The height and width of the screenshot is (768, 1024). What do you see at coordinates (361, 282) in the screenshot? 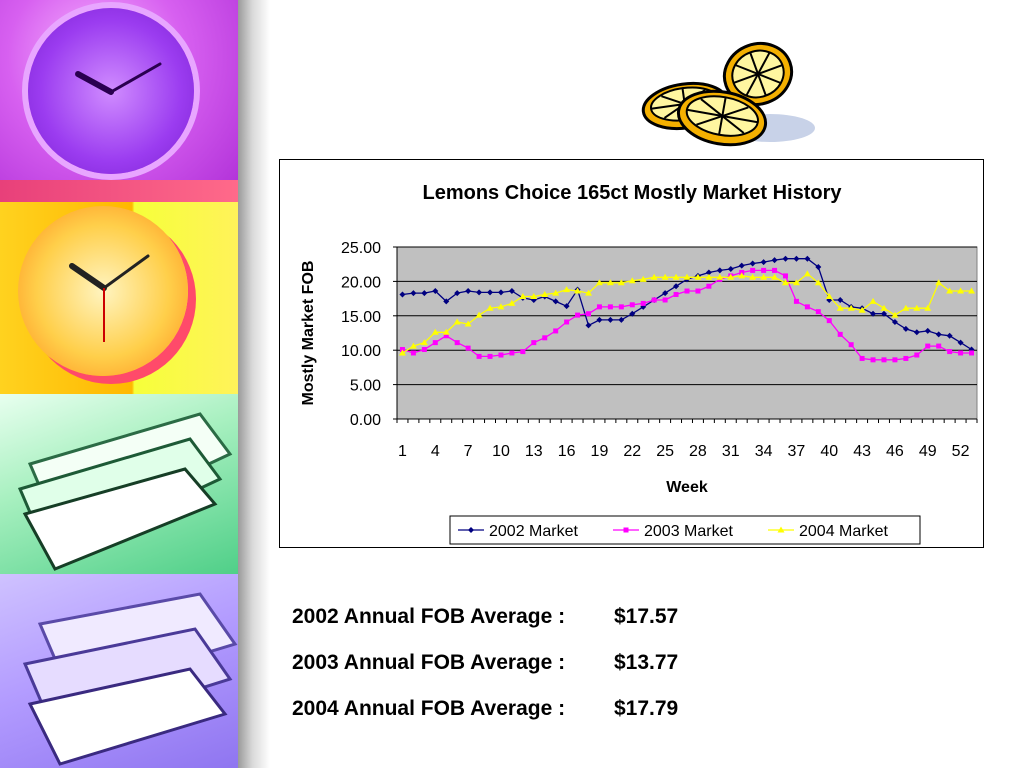
I see `y-tick-label: 20.00` at bounding box center [361, 282].